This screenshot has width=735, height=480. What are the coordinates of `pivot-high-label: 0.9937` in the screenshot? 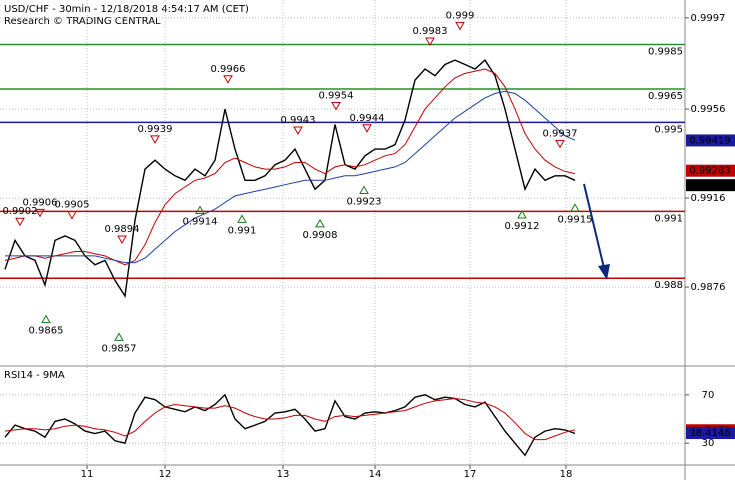 It's located at (560, 133).